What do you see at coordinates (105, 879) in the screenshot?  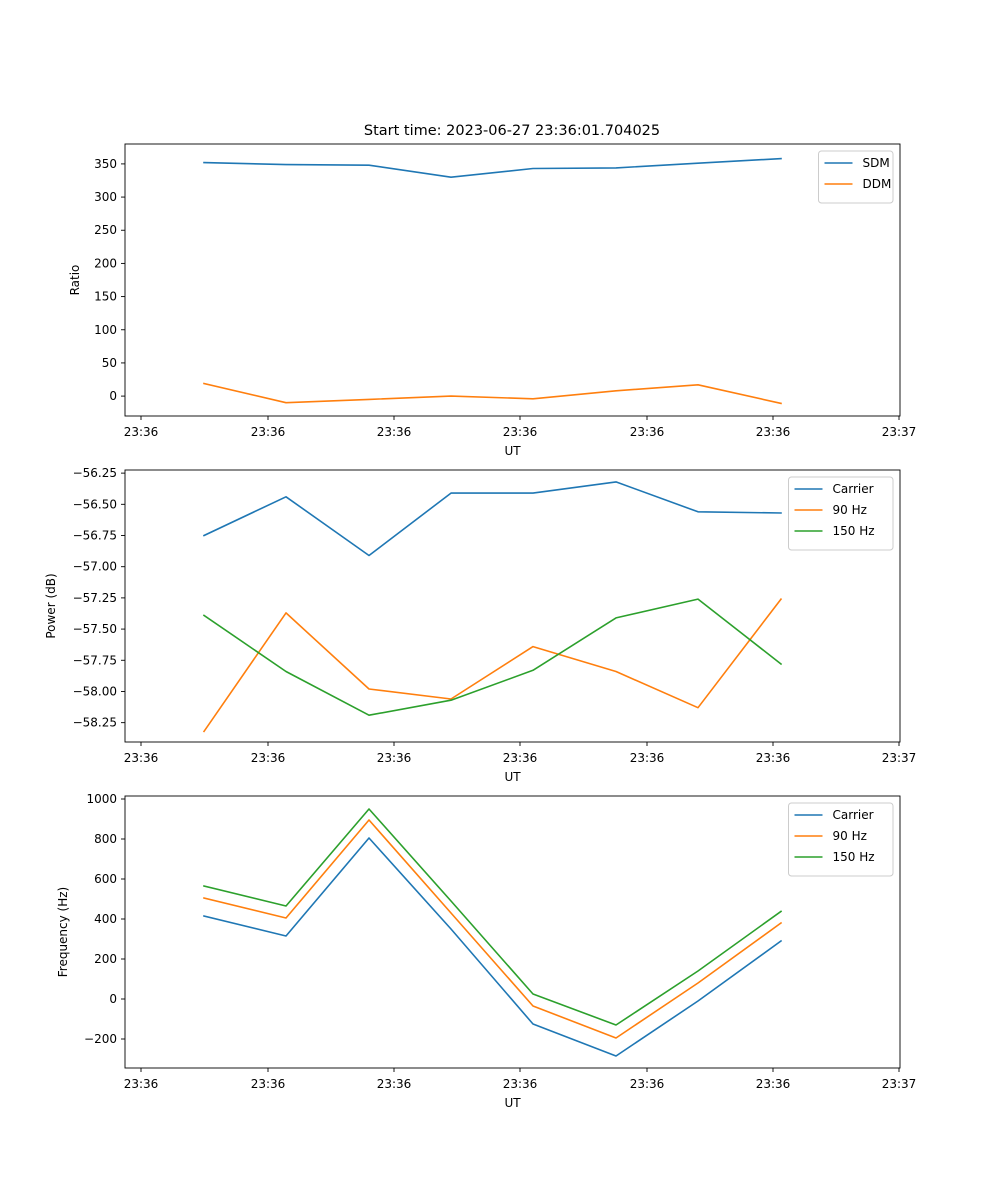 I see `panel-3-y-tick-label-5: 600` at bounding box center [105, 879].